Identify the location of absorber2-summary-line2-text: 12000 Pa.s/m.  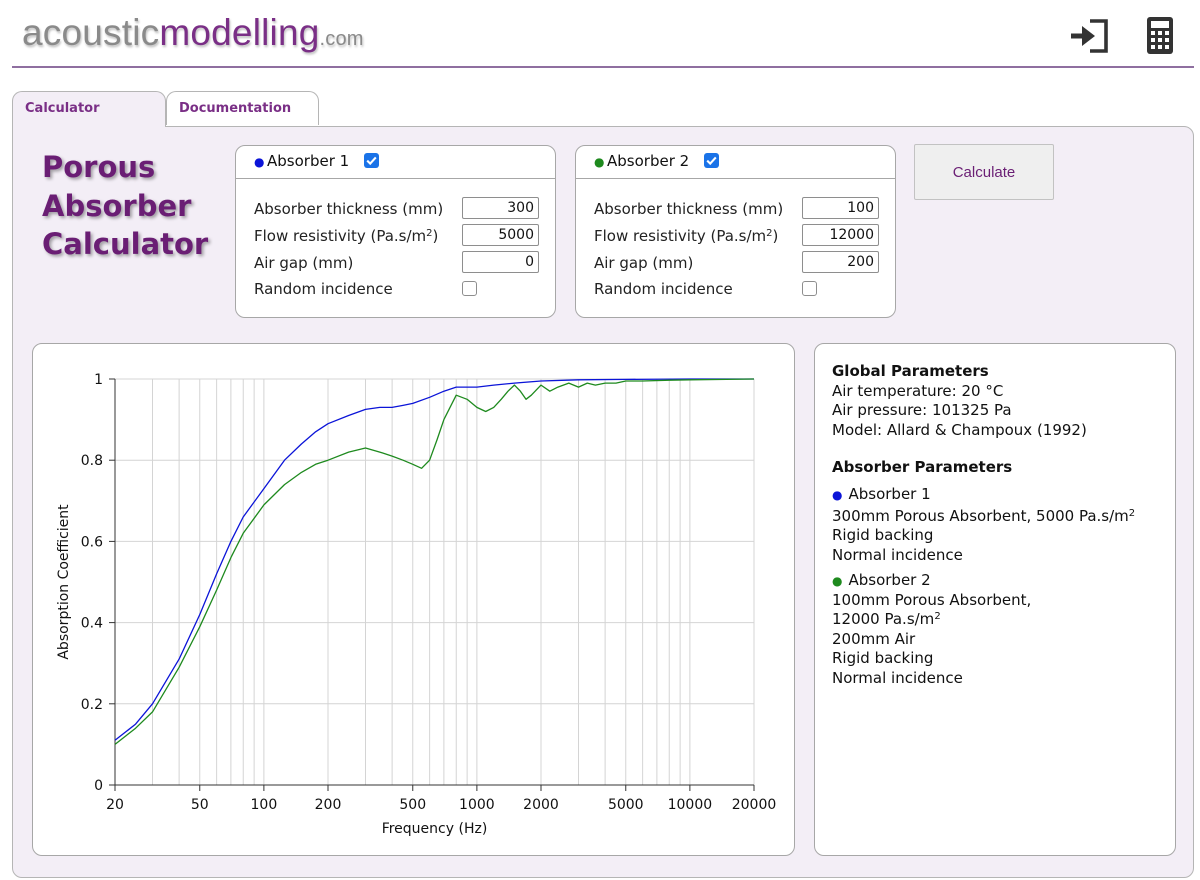
(883, 619).